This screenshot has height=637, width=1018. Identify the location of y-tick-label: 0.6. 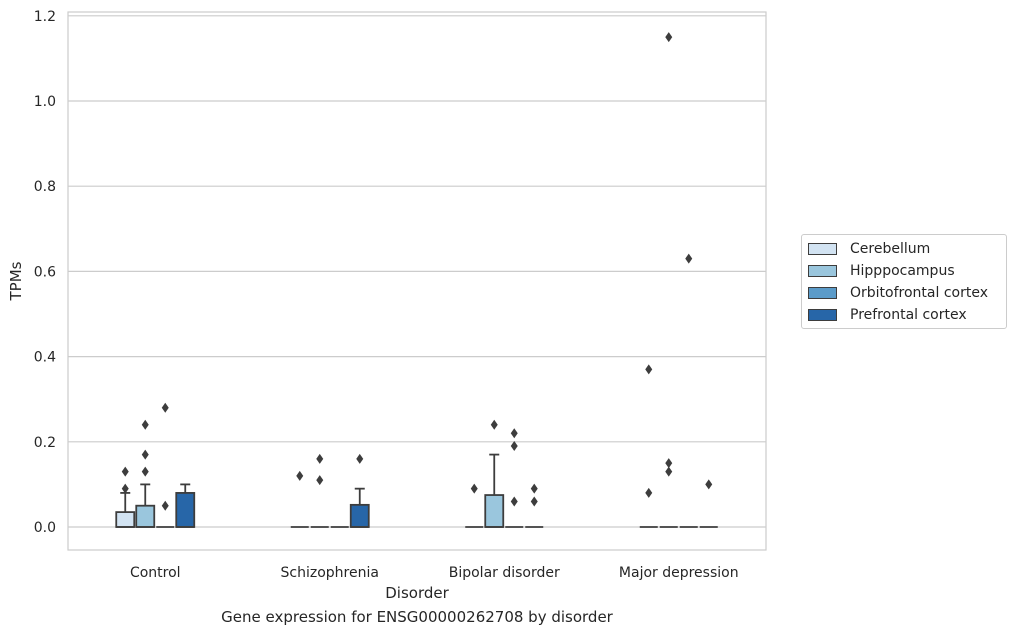
(45, 272).